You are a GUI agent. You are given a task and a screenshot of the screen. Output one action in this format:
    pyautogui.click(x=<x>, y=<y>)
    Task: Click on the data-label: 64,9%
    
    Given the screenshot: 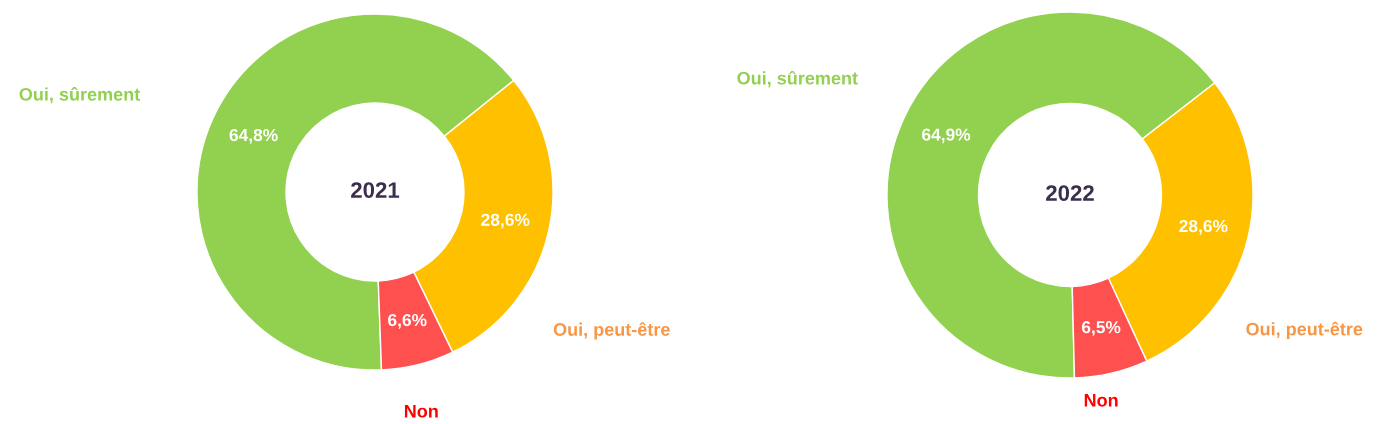 What is the action you would take?
    pyautogui.click(x=946, y=136)
    